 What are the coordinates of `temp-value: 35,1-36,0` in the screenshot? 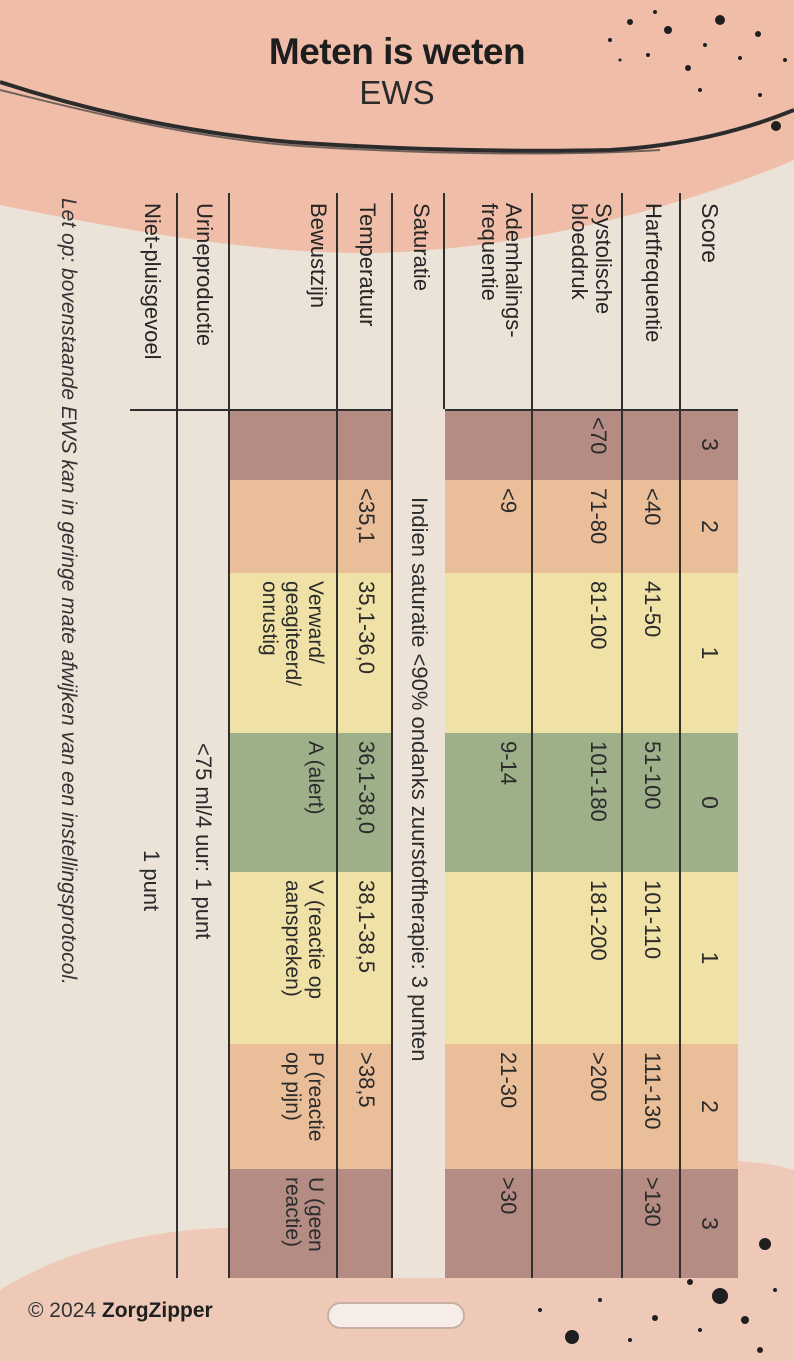 It's located at (366, 627).